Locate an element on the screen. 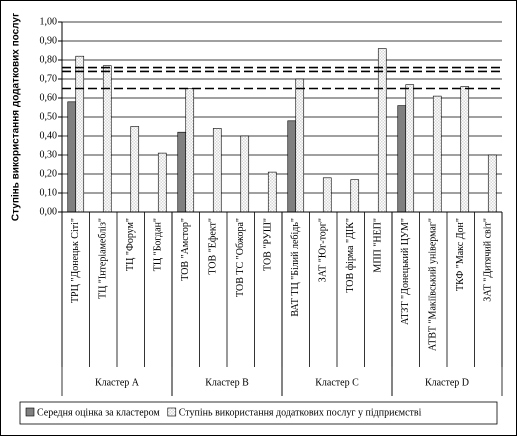 This screenshot has height=436, width=517. legend-box is located at coordinates (258, 413).